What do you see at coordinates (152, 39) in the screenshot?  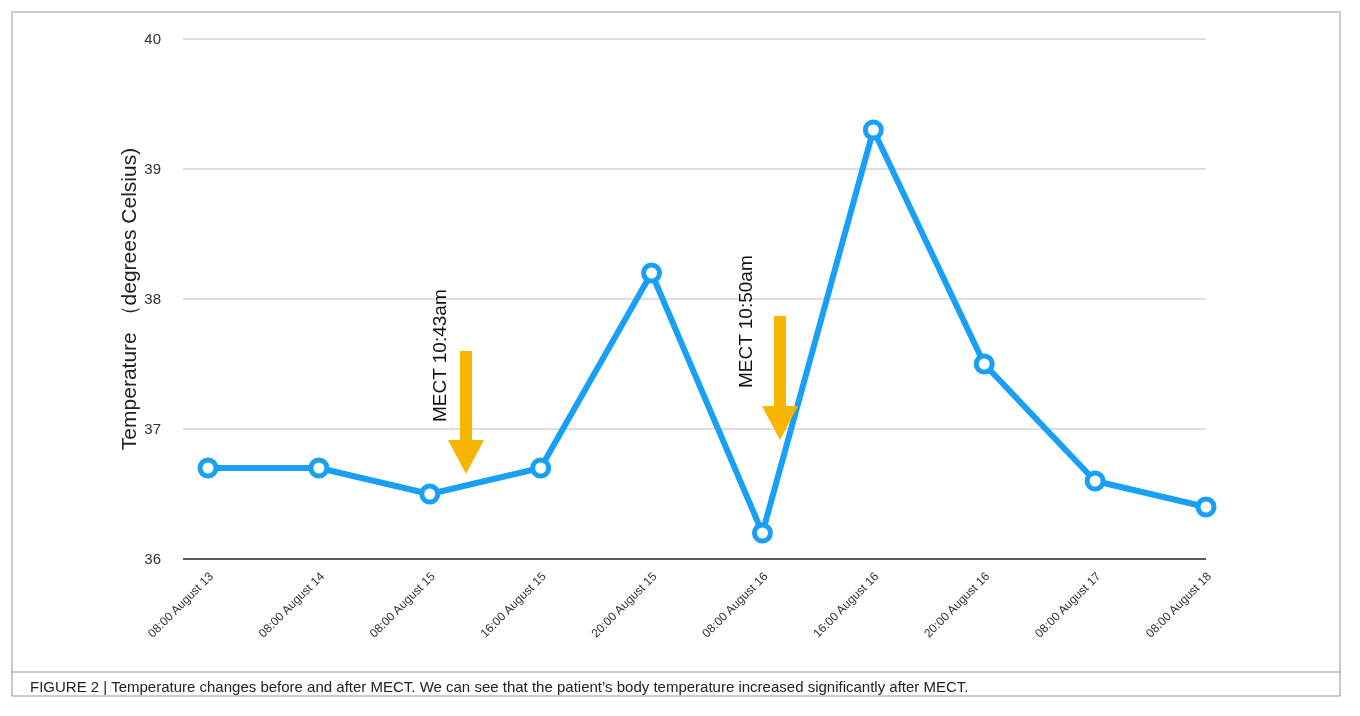 I see `y-tick-label: 40` at bounding box center [152, 39].